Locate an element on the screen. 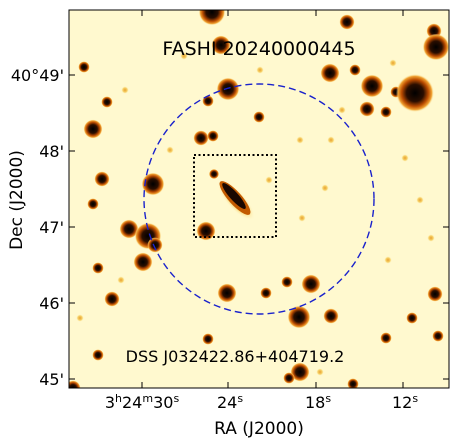  y-tick-label: 40°49' is located at coordinates (37, 75).